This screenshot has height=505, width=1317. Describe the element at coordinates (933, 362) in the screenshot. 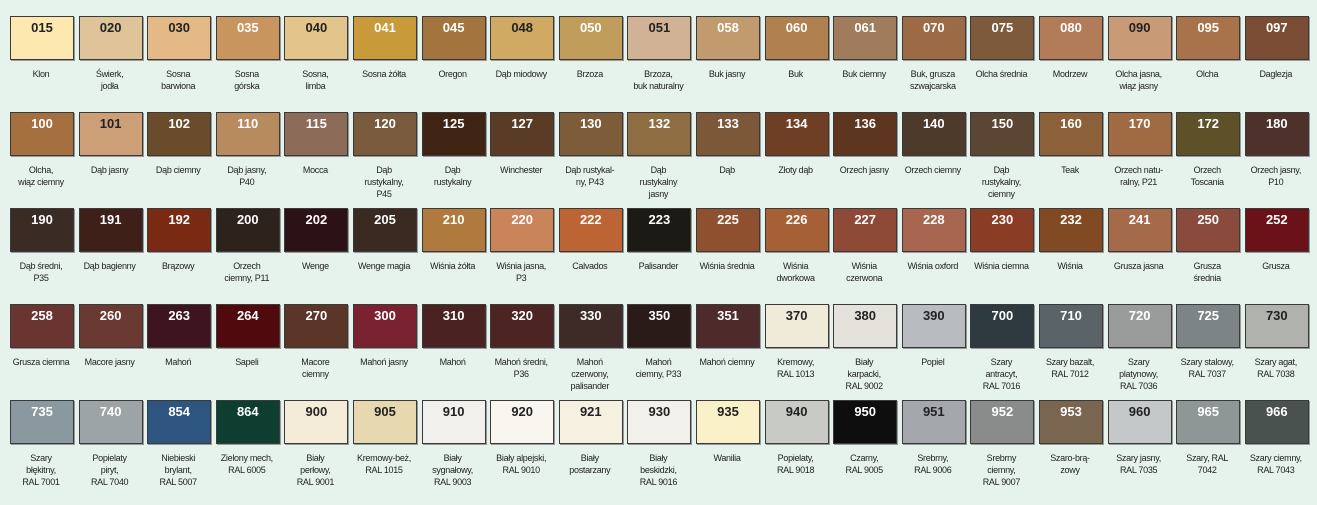

I see `swatch-name: Popiel` at that location.